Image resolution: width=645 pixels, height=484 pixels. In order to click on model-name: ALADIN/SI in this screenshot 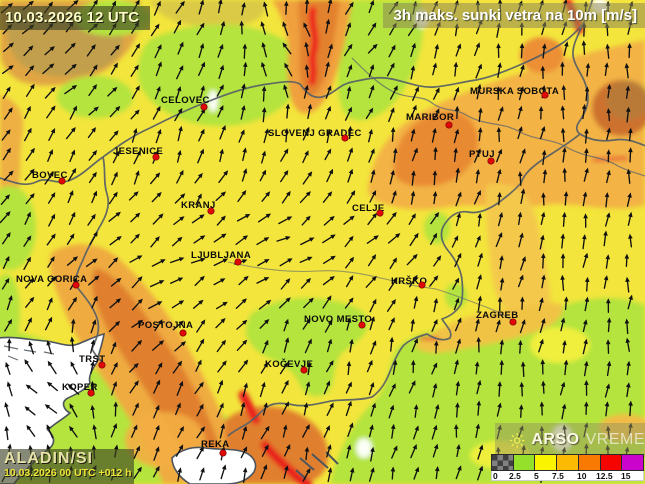, I will do `click(48, 458)`.